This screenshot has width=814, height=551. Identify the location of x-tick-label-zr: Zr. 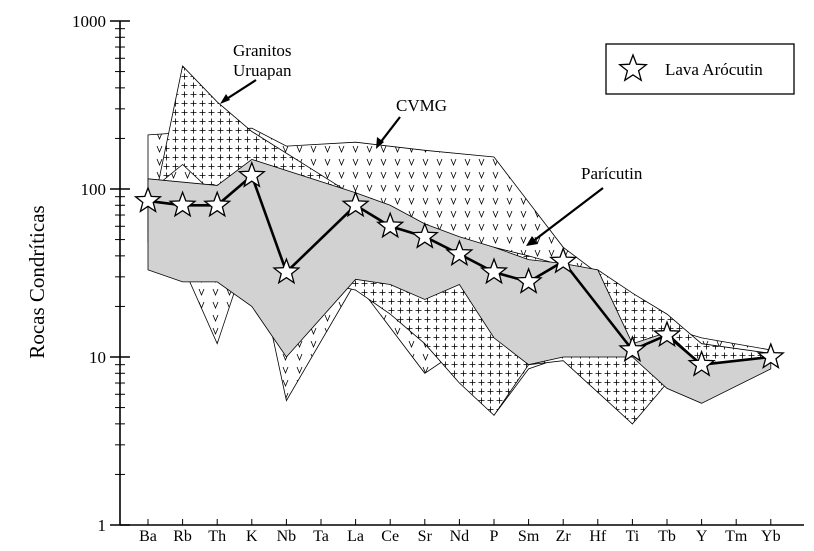
(564, 536).